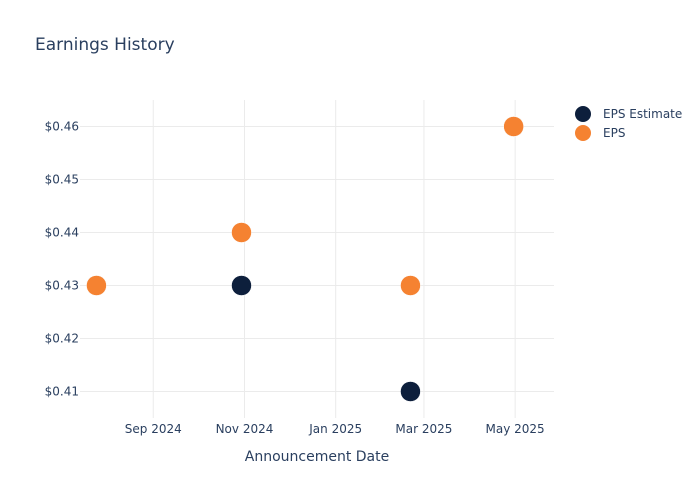 The height and width of the screenshot is (500, 700). I want to click on x-axis-title: Announcement Date, so click(317, 457).